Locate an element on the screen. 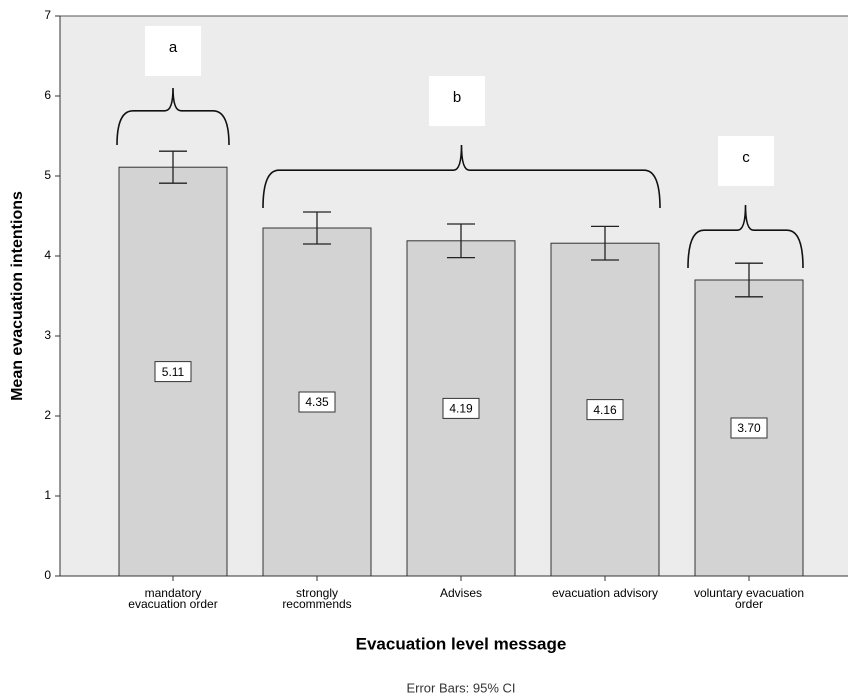 Image resolution: width=848 pixels, height=697 pixels. value-label: 4.35 is located at coordinates (317, 402).